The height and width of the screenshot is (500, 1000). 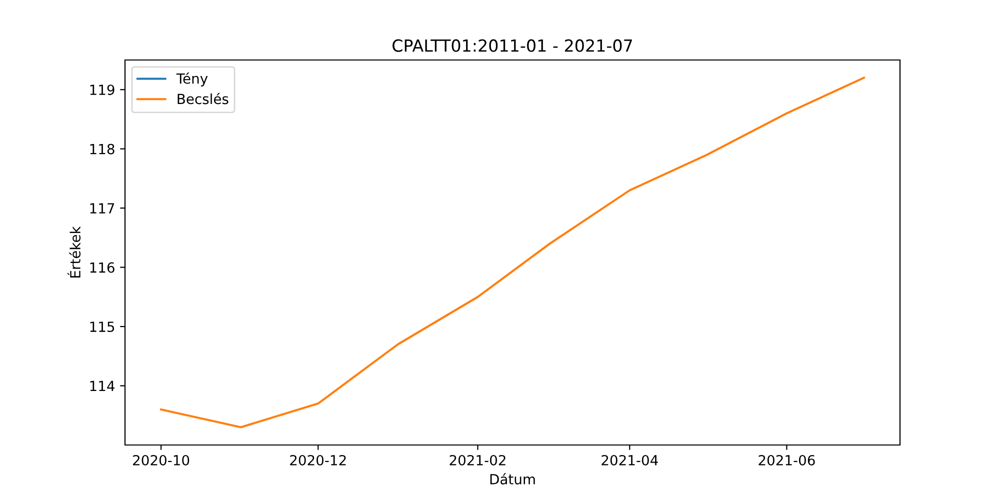 I want to click on x-tick-label: 2021-02, so click(x=478, y=460).